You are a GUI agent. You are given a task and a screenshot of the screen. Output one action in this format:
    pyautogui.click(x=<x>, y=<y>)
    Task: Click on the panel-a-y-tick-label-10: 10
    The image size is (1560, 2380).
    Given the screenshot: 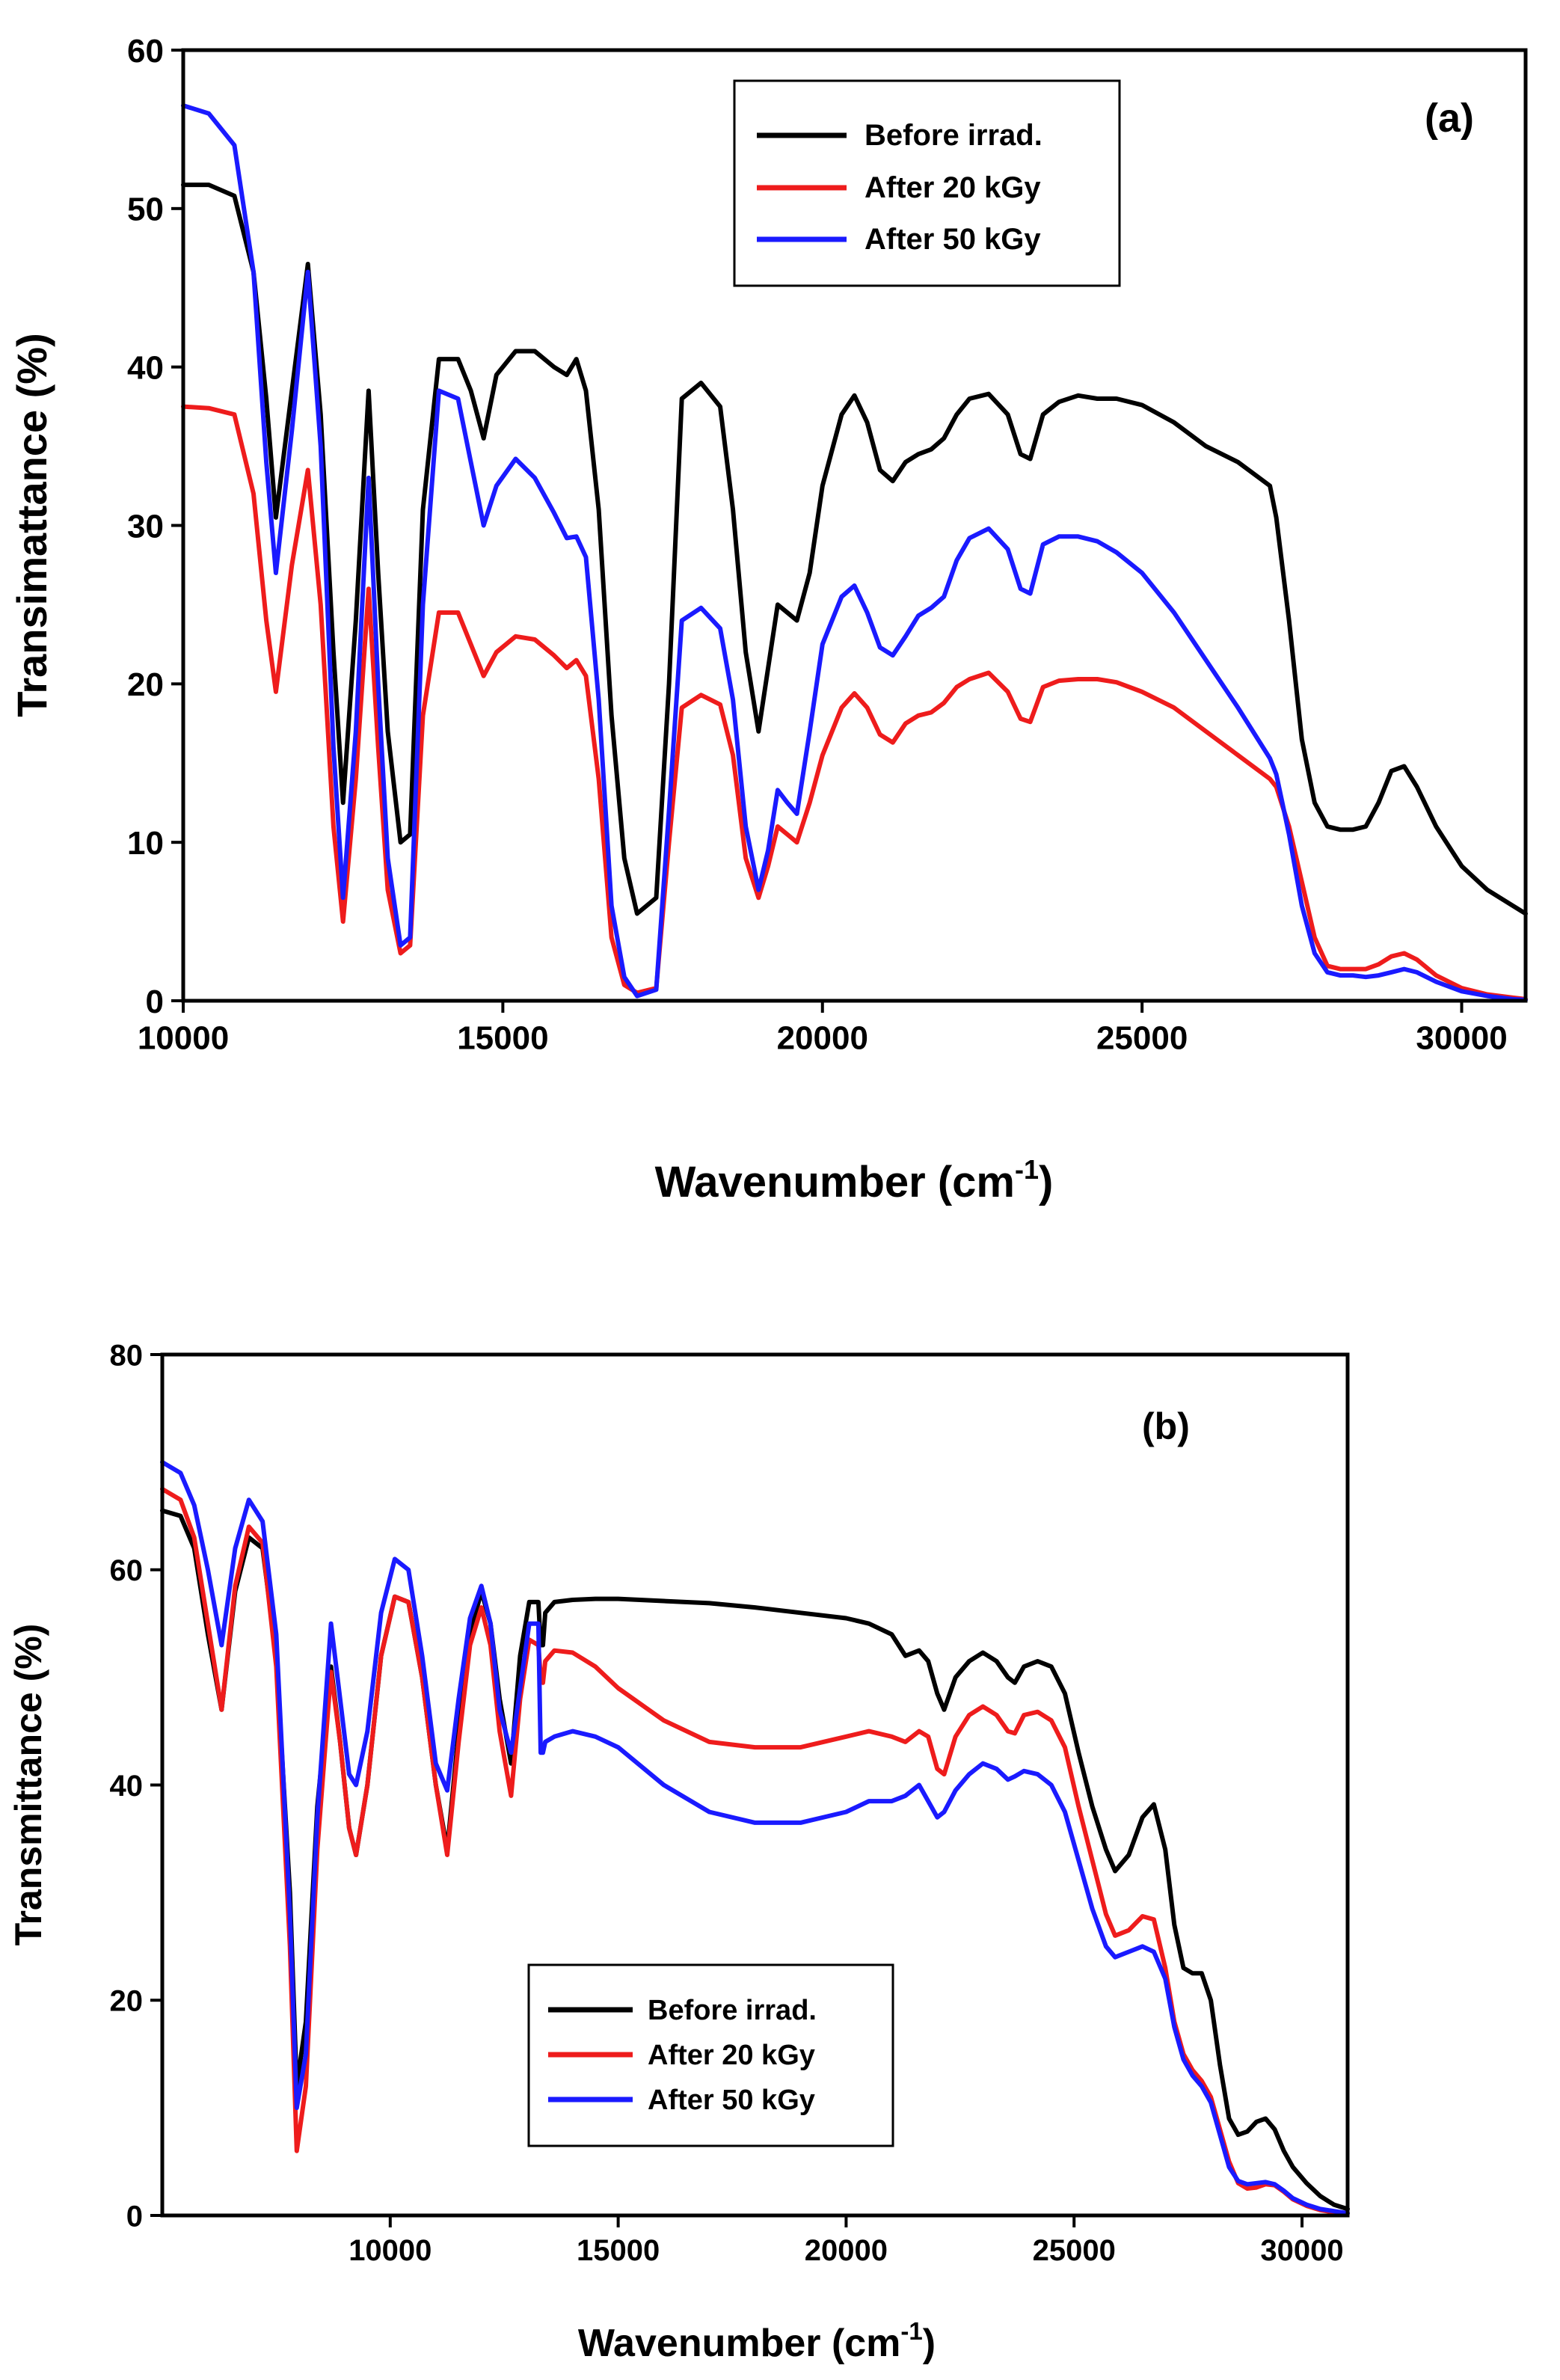 What is the action you would take?
    pyautogui.click(x=145, y=843)
    